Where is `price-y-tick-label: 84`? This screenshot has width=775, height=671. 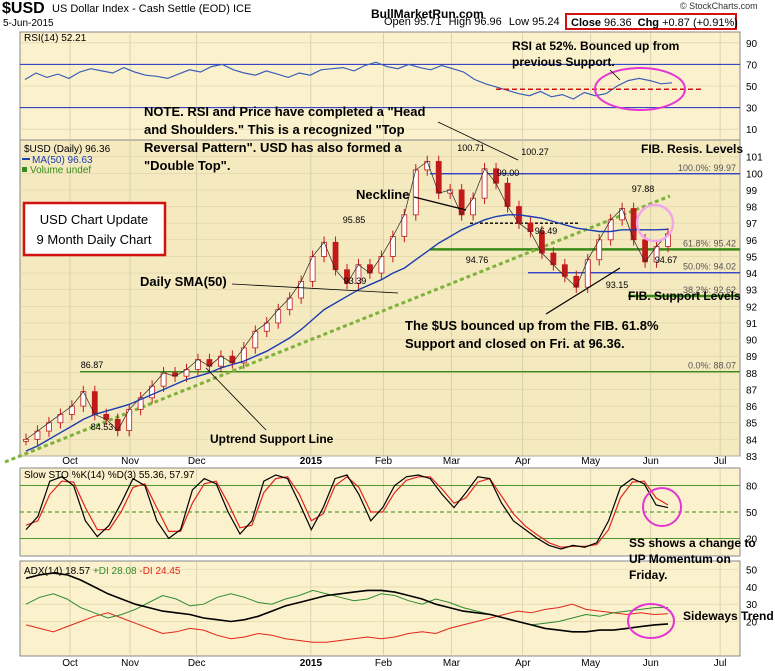
price-y-tick-label: 84 is located at coordinates (752, 440).